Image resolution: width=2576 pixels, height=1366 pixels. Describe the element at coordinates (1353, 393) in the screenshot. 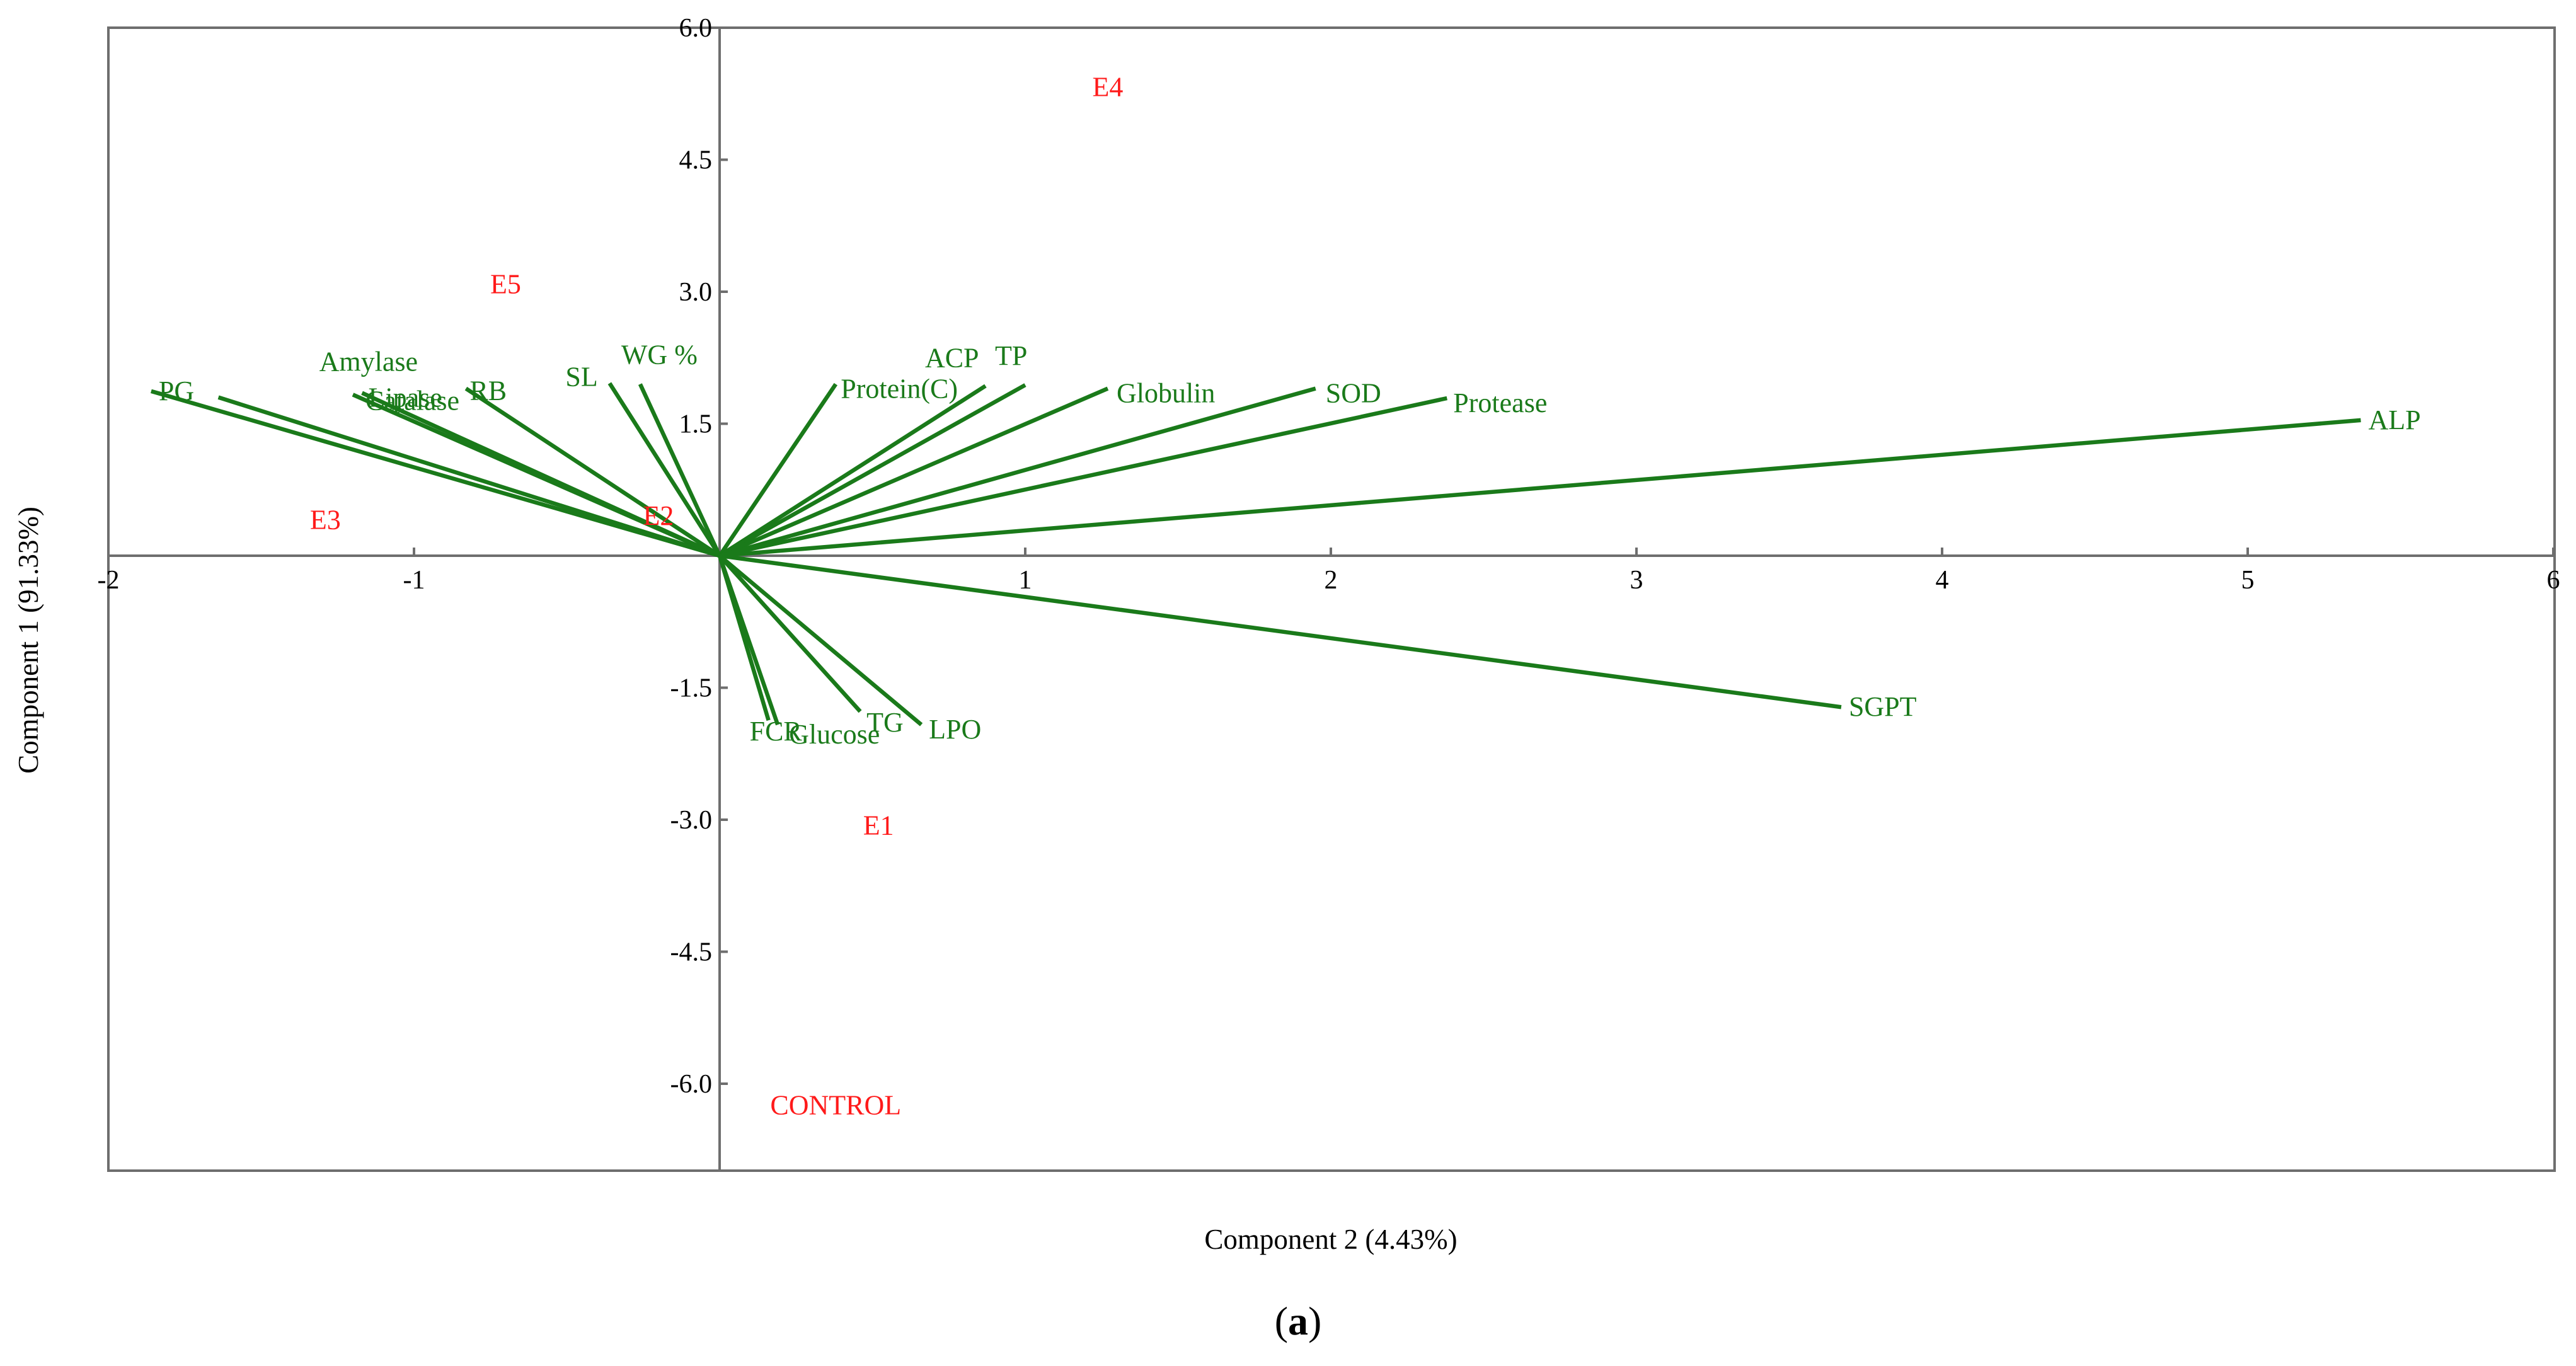

I see `loading-label: SOD` at that location.